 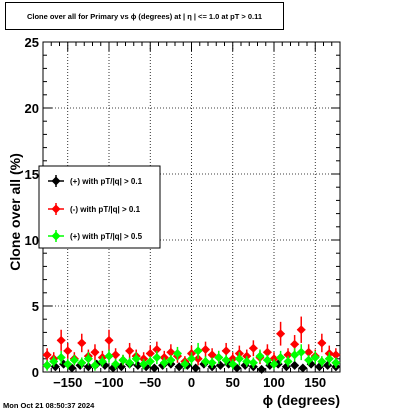 I want to click on y-tick-label: 20, so click(x=32, y=108).